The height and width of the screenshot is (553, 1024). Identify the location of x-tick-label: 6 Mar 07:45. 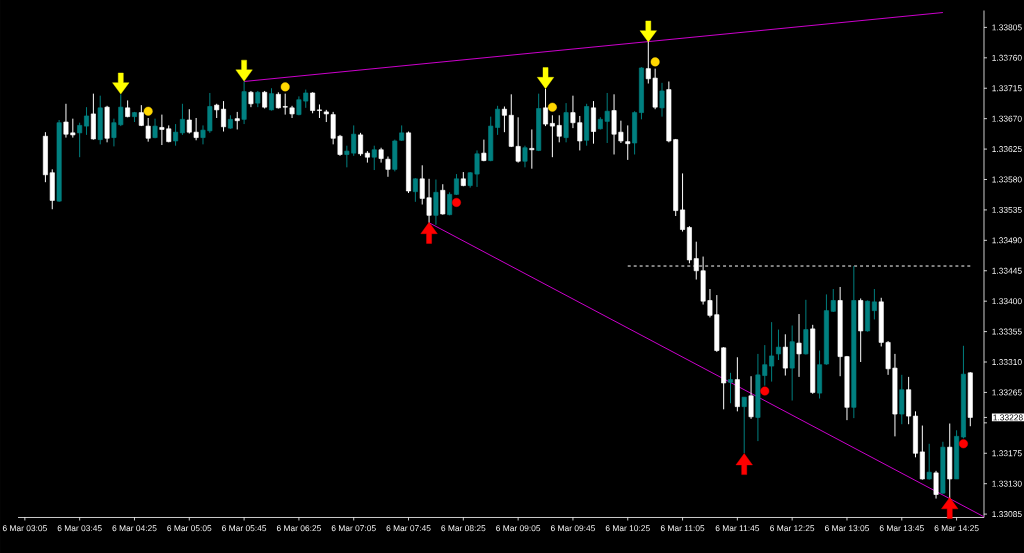
(408, 528).